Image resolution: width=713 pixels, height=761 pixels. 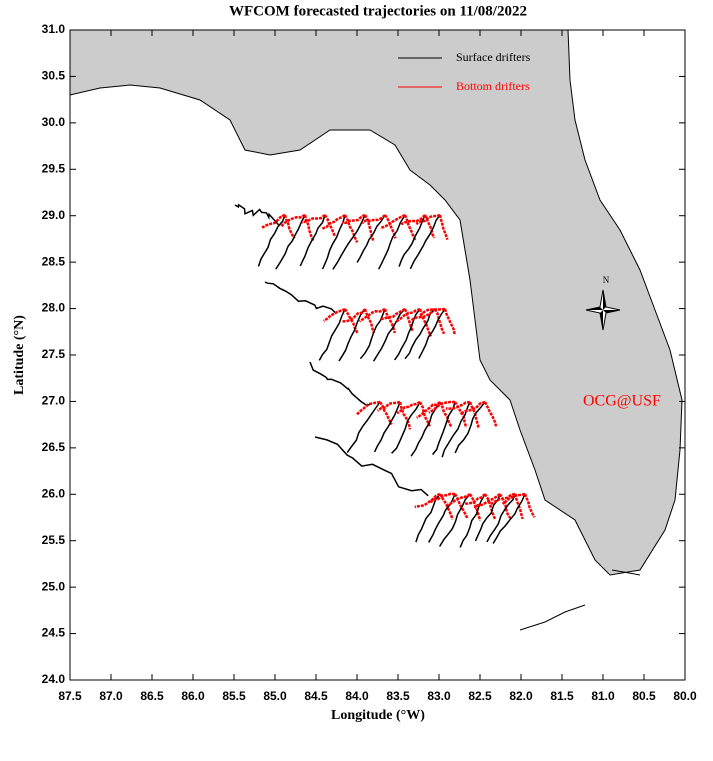 I want to click on y-tick-label: 24.0, so click(x=54, y=679).